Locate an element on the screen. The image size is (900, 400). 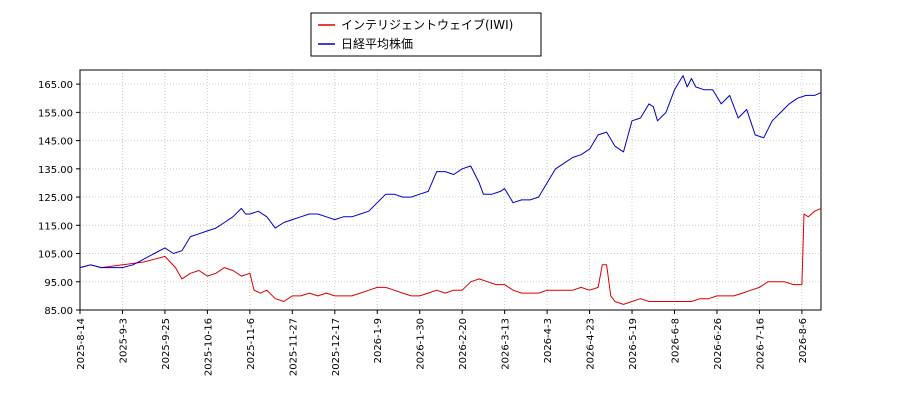
legend: インテリジェントウェイブ(IWI) 日経平均株価 is located at coordinates (426, 34).